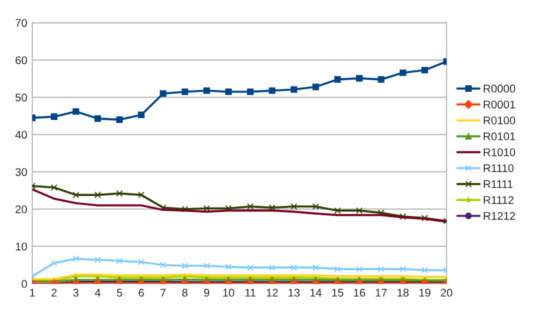 The image size is (538, 326). I want to click on x-tick-label: 4, so click(97, 292).